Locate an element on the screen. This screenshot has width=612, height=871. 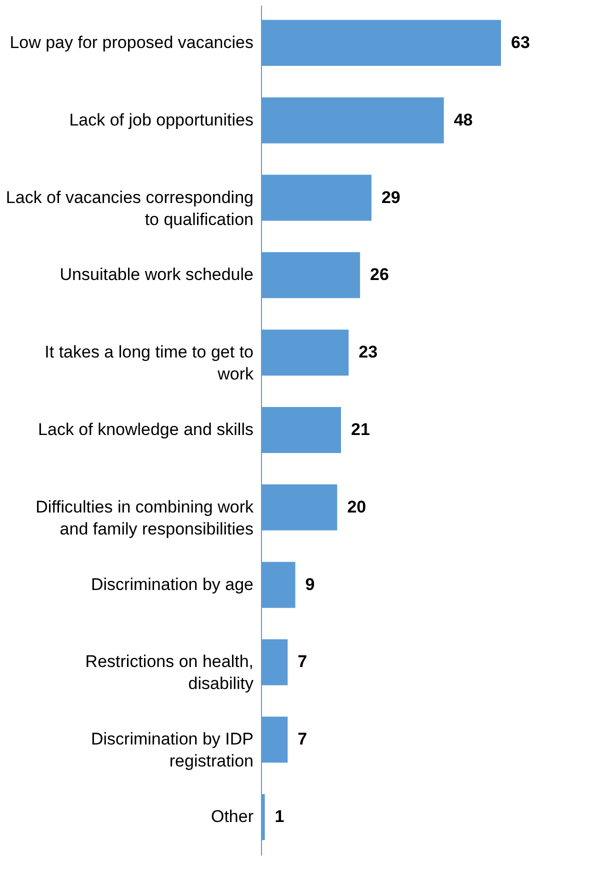
data-label: 63 is located at coordinates (520, 42).